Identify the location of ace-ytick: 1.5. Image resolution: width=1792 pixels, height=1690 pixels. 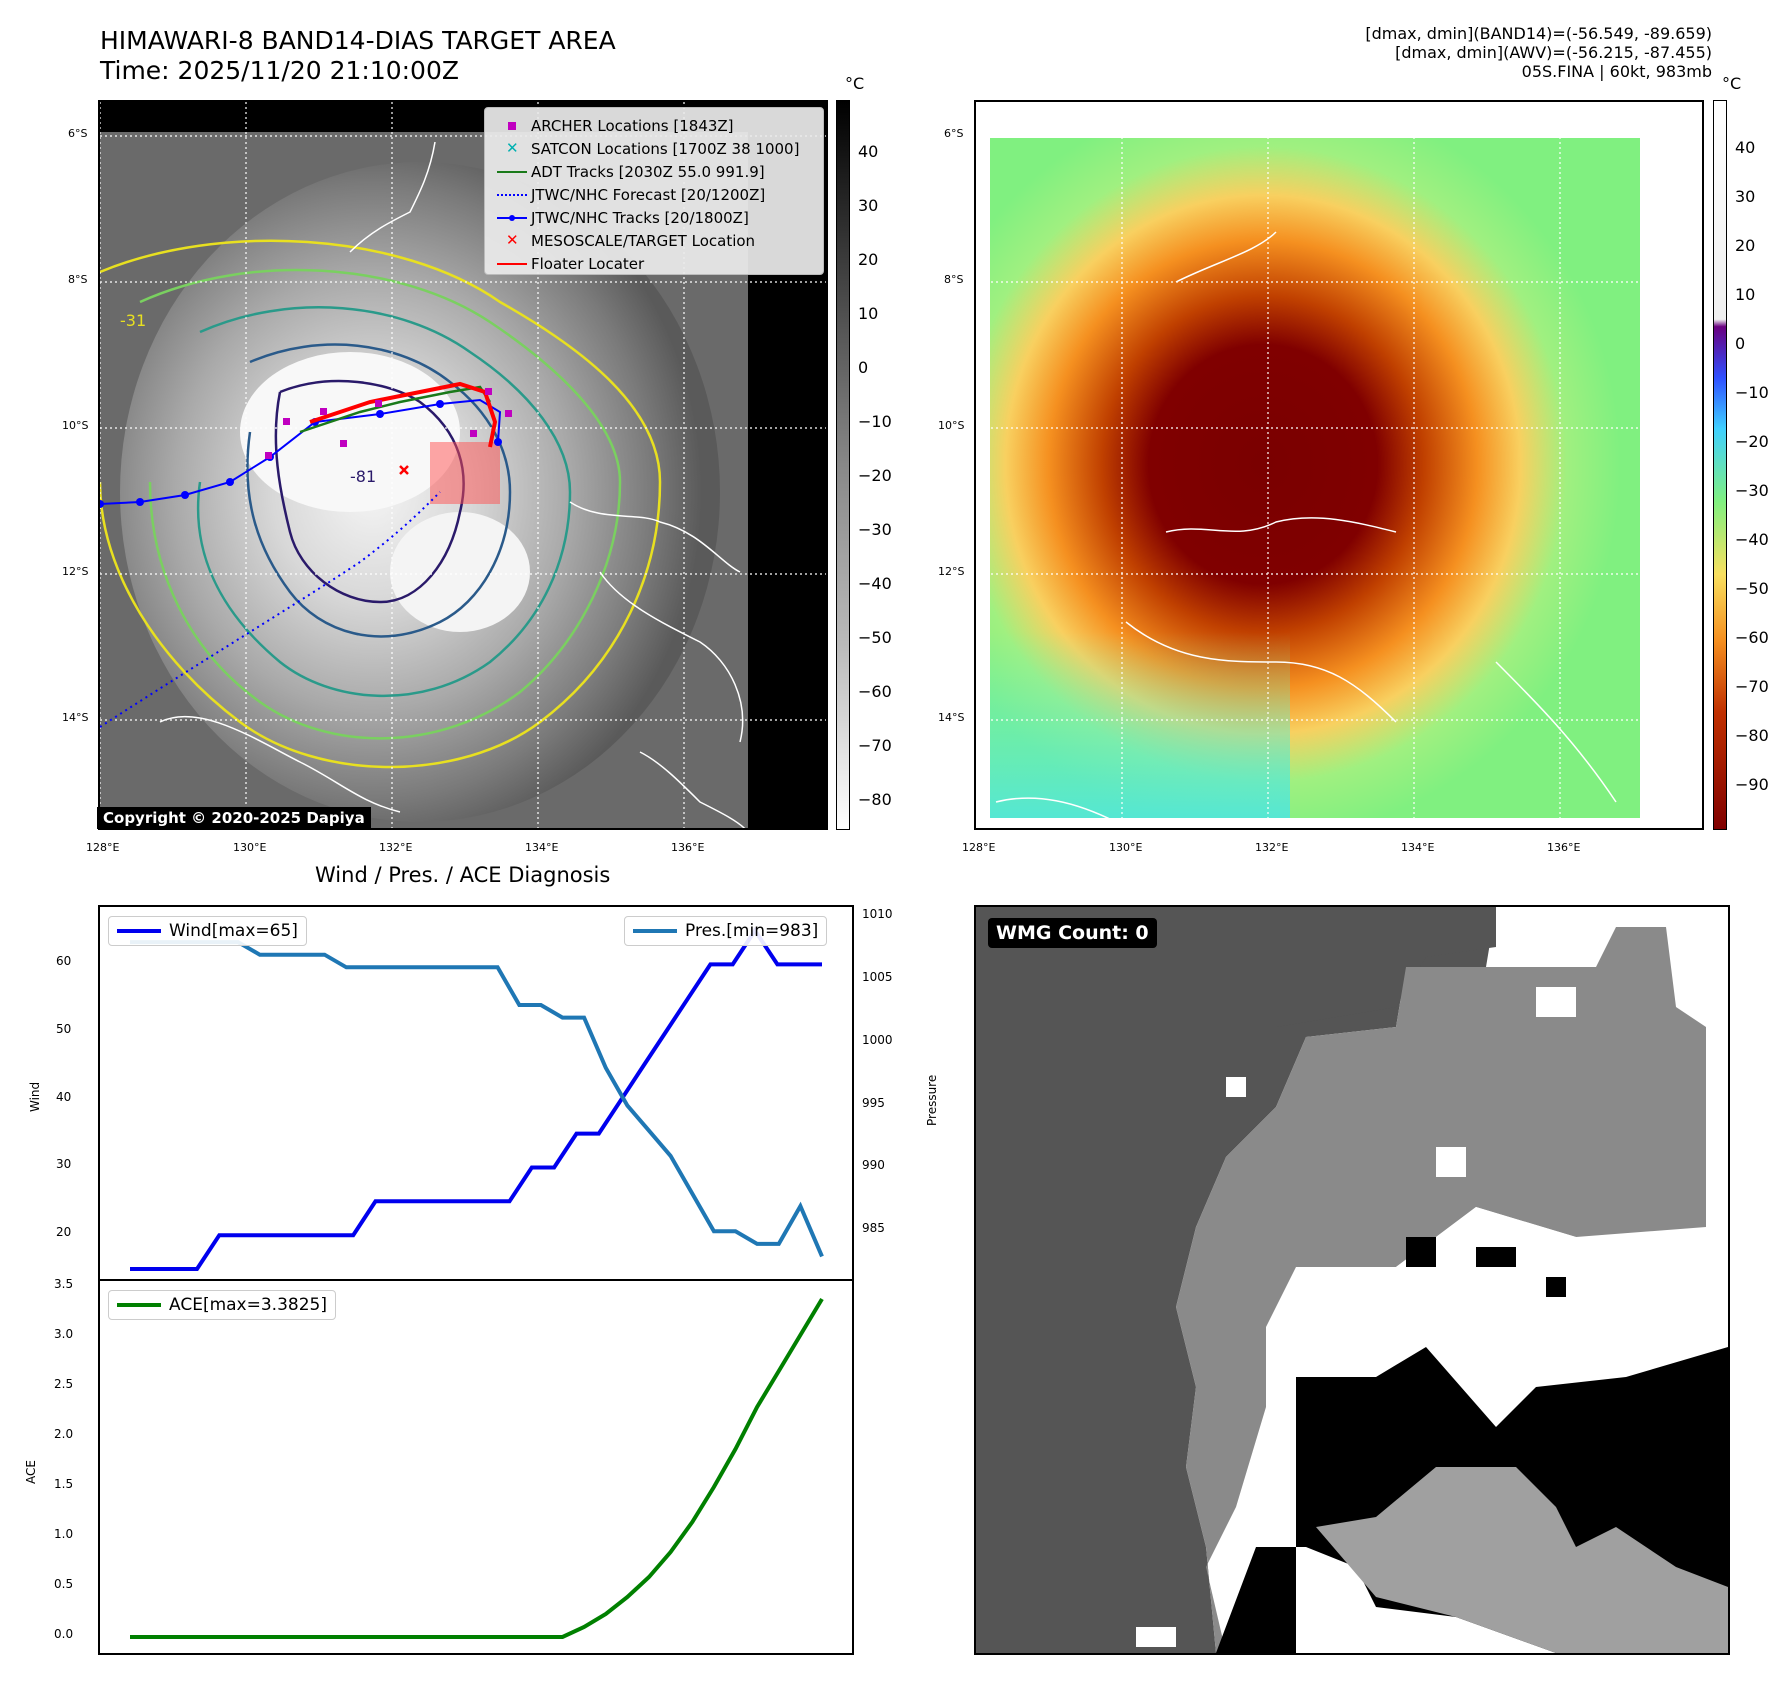
(64, 1484).